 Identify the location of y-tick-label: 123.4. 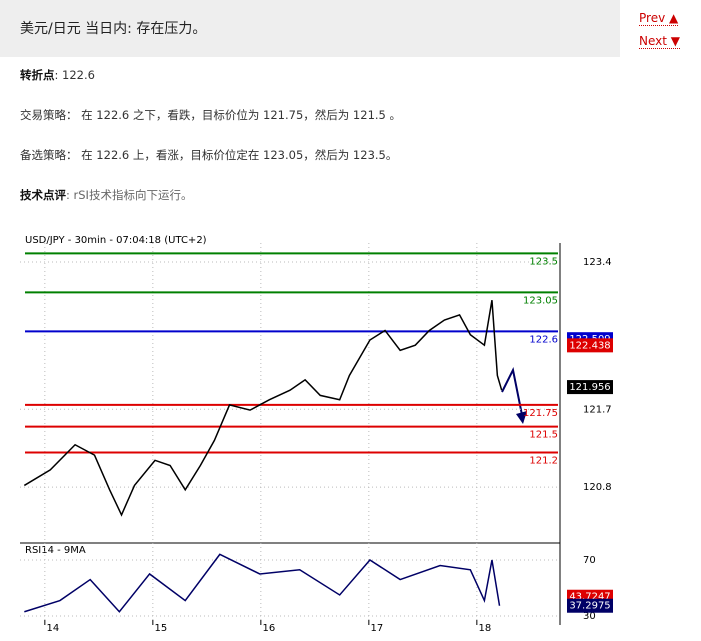
(597, 262).